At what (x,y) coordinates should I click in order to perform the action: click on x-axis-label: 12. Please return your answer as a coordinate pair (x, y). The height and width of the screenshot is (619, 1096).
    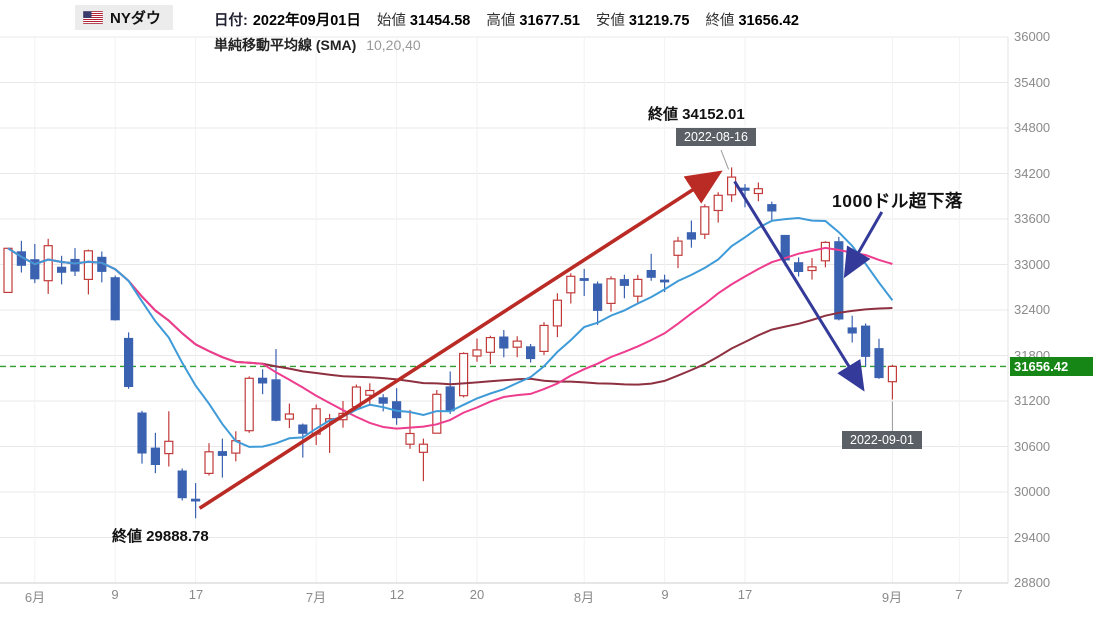
    Looking at the image, I should click on (397, 594).